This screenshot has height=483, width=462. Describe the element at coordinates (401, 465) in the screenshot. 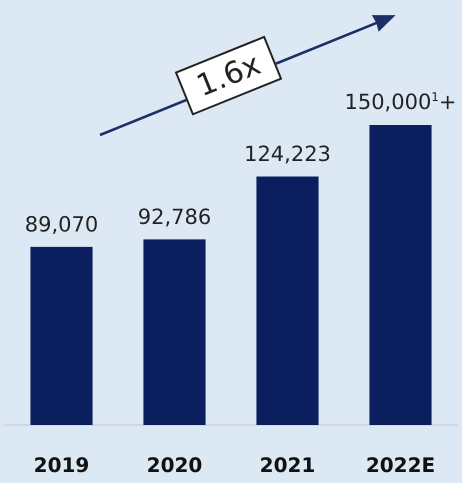

I see `x-tick-label: 2022E` at that location.